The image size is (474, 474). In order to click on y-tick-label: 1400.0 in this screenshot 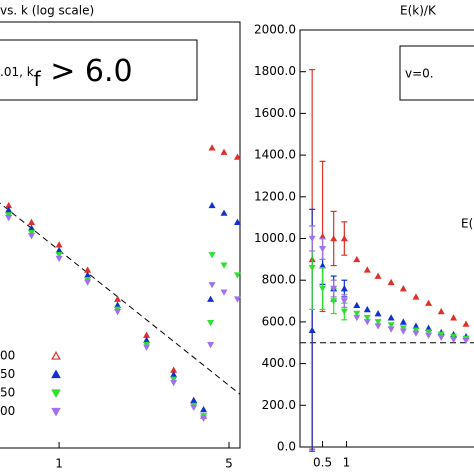, I will do `click(275, 155)`.